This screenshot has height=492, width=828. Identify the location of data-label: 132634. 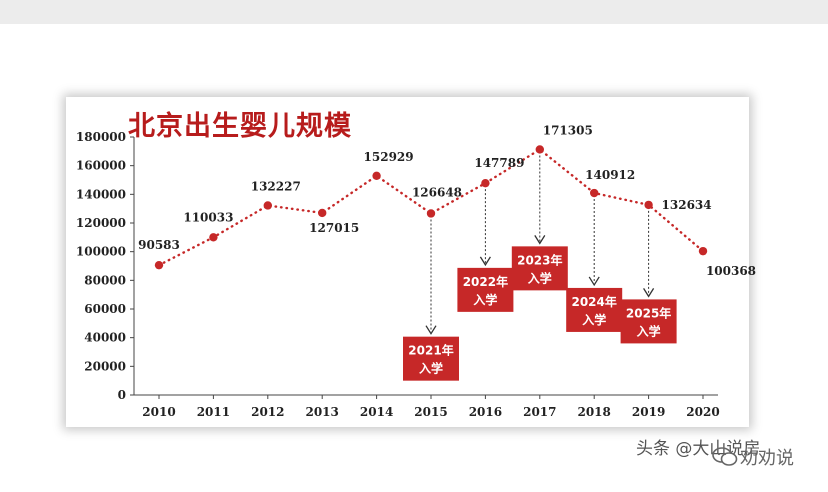
(687, 205).